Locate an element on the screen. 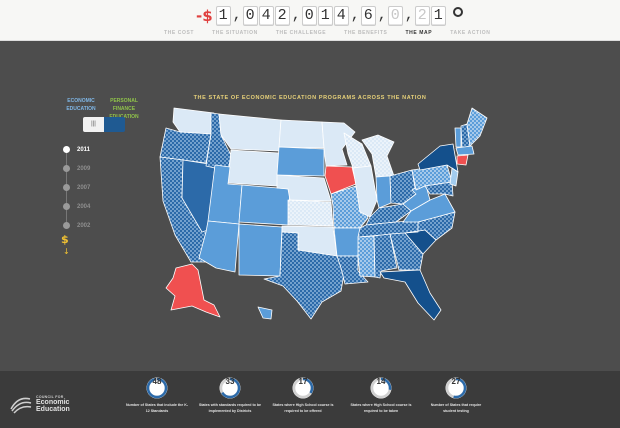 This screenshot has width=620, height=428. year-2004: 2004 is located at coordinates (76, 206).